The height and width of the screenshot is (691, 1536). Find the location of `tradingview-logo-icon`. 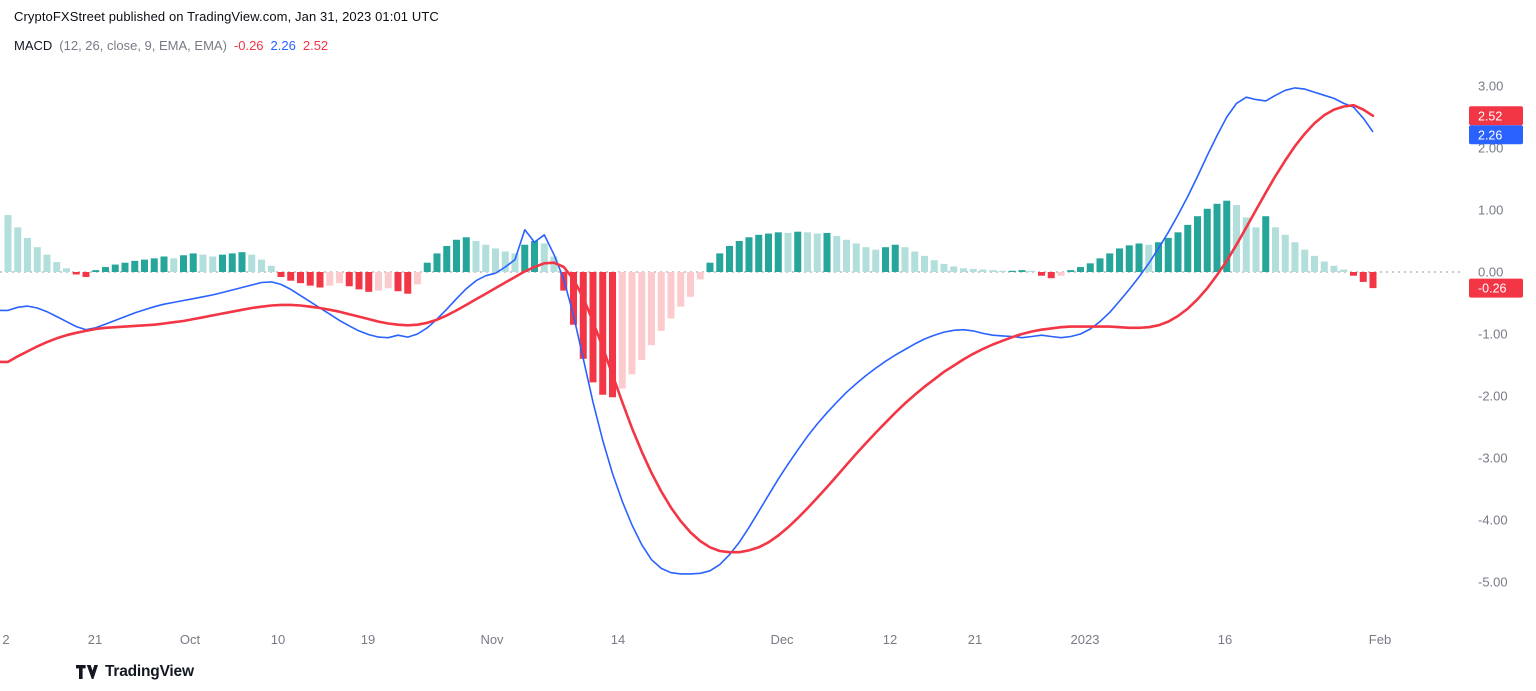

tradingview-logo-icon is located at coordinates (87, 672).